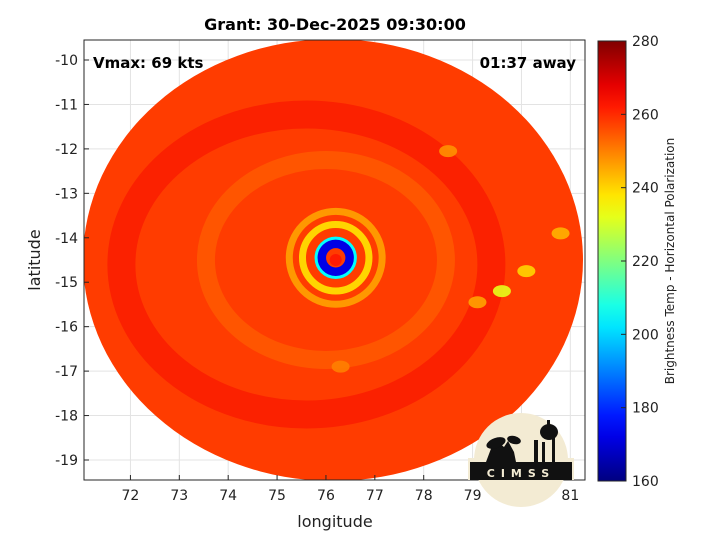 The image size is (720, 540). What do you see at coordinates (335, 24) in the screenshot?
I see `chart-title: Grant: 30-Dec-2025 09:30:00` at bounding box center [335, 24].